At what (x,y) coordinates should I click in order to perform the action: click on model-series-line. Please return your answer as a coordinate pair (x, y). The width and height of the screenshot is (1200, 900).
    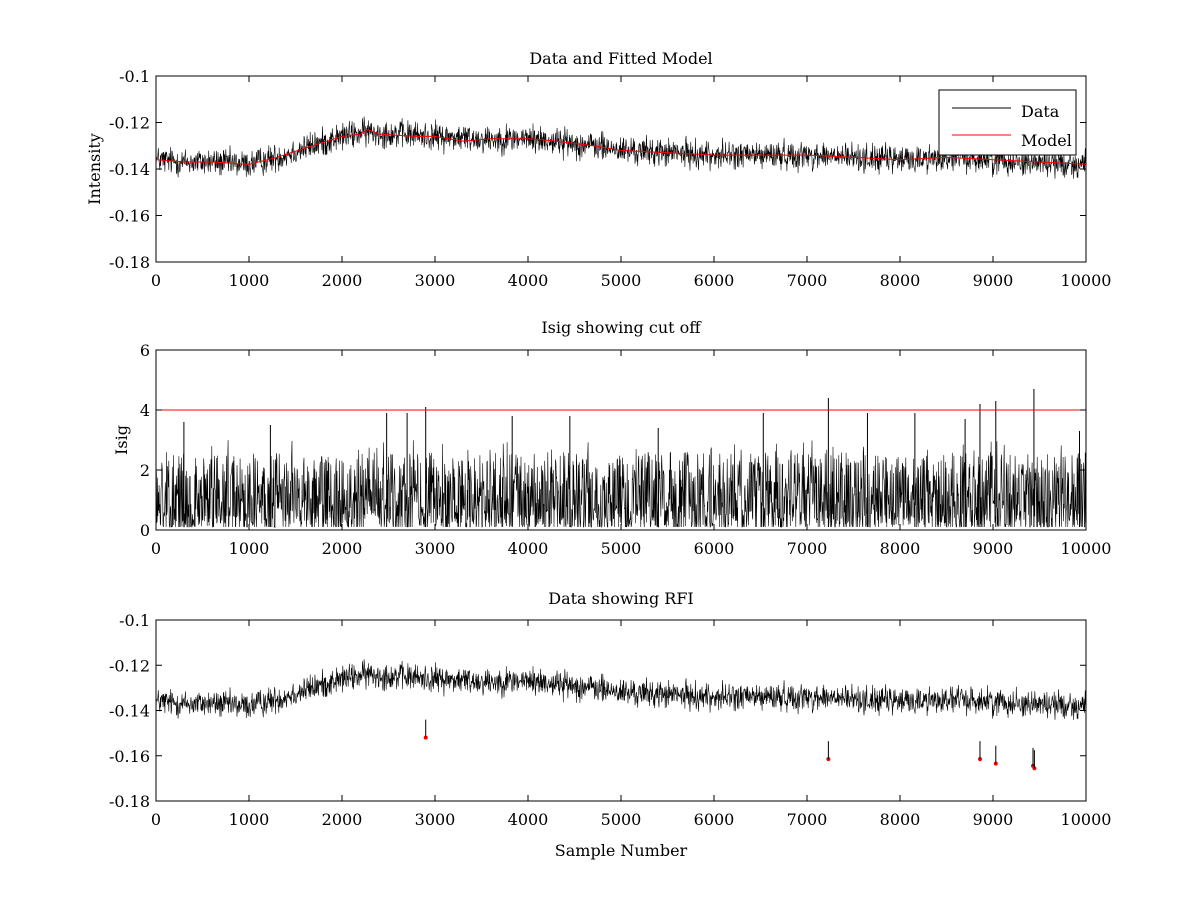
    Looking at the image, I should click on (621, 147).